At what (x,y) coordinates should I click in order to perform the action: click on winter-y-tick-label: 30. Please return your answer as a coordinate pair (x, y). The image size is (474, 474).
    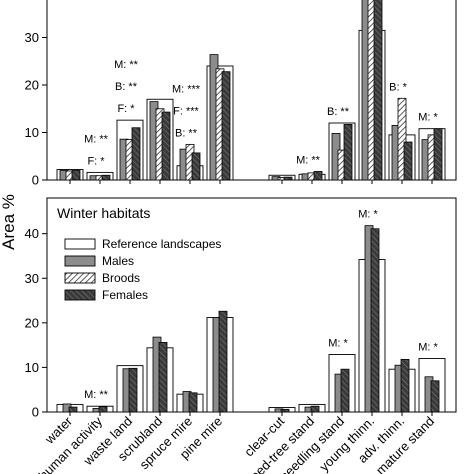
    Looking at the image, I should click on (32, 278).